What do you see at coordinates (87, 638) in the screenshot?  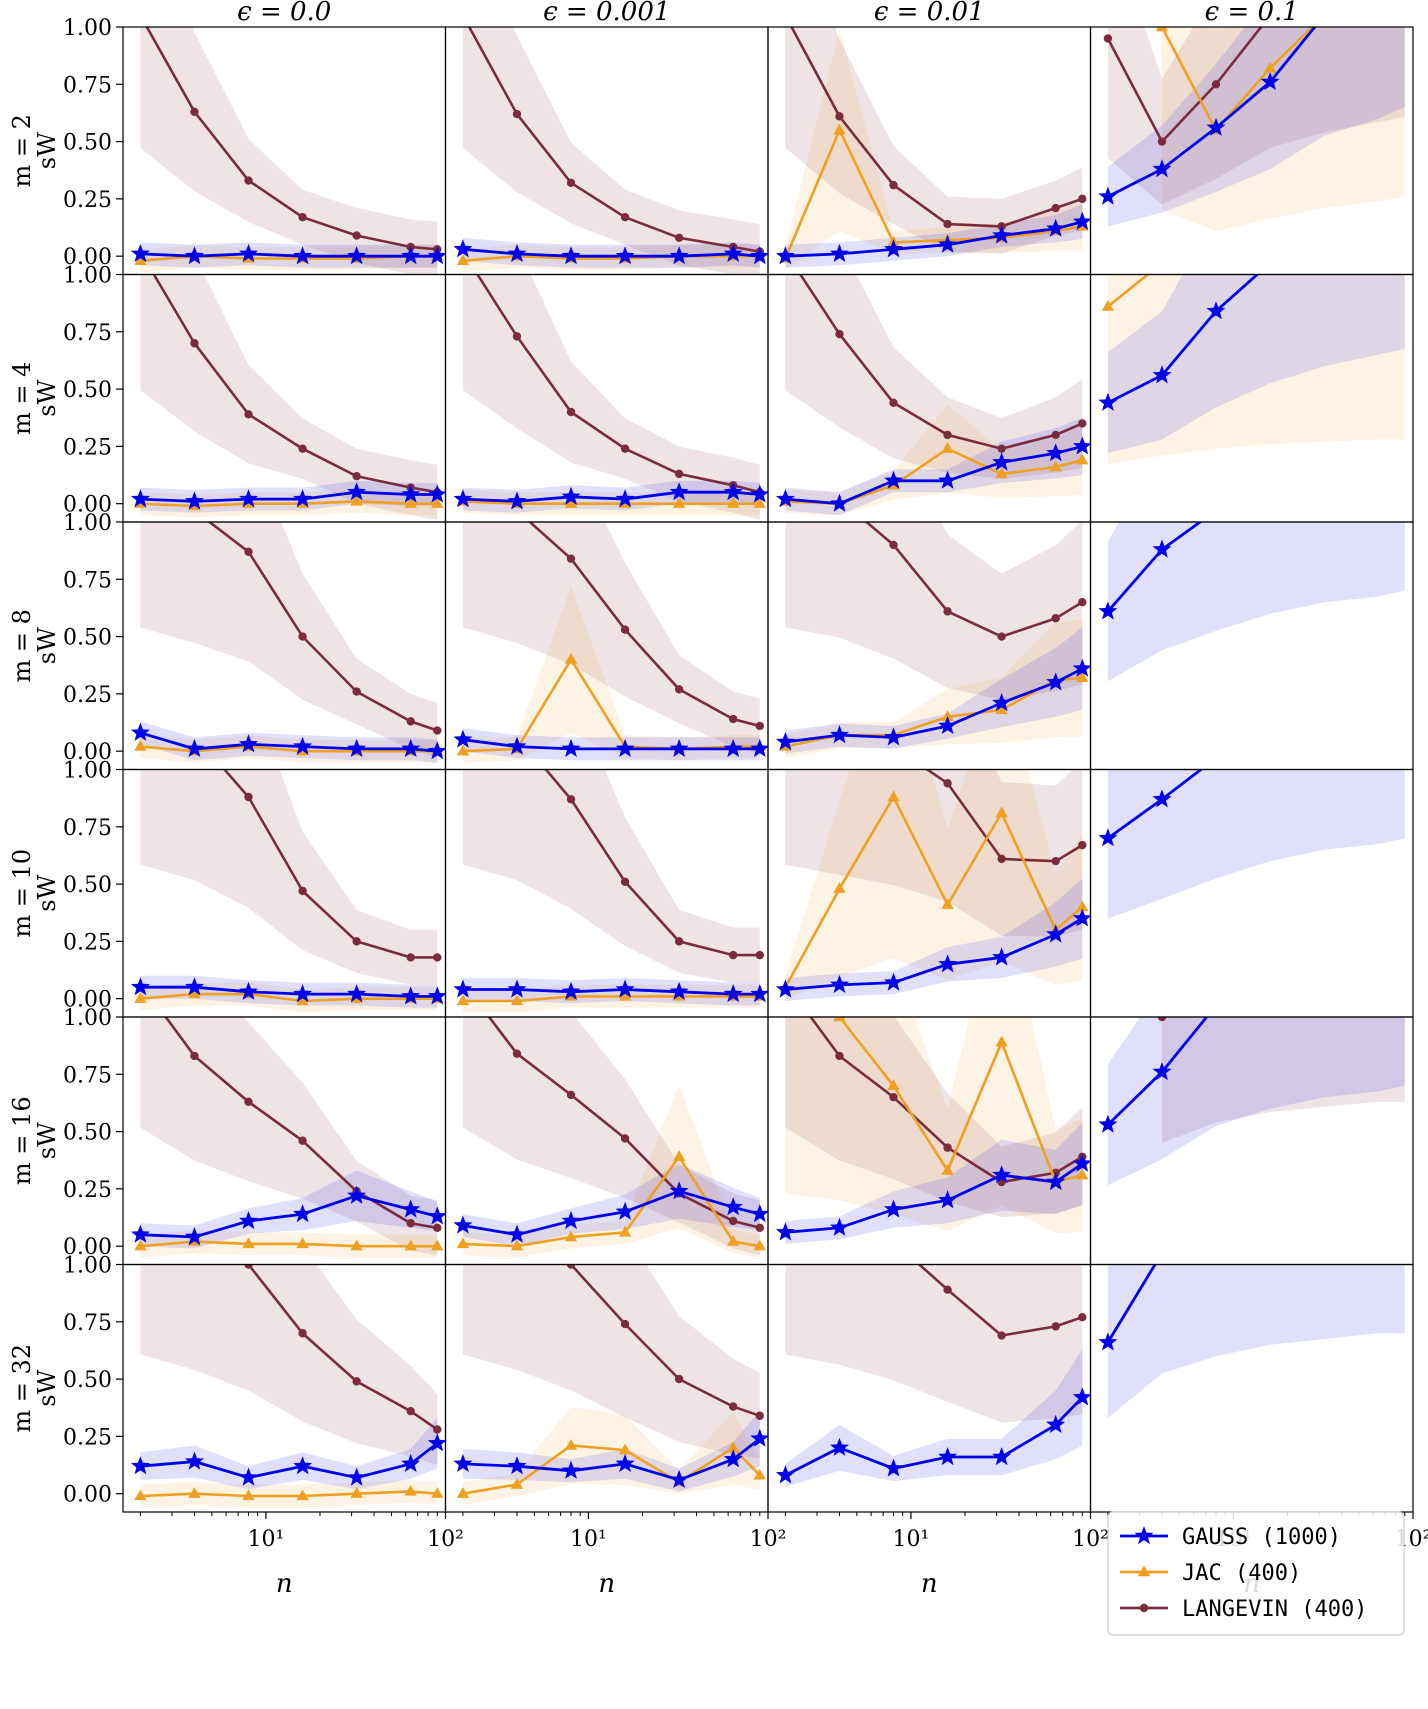 I see `y-tick-label-2-2: 0.50` at bounding box center [87, 638].